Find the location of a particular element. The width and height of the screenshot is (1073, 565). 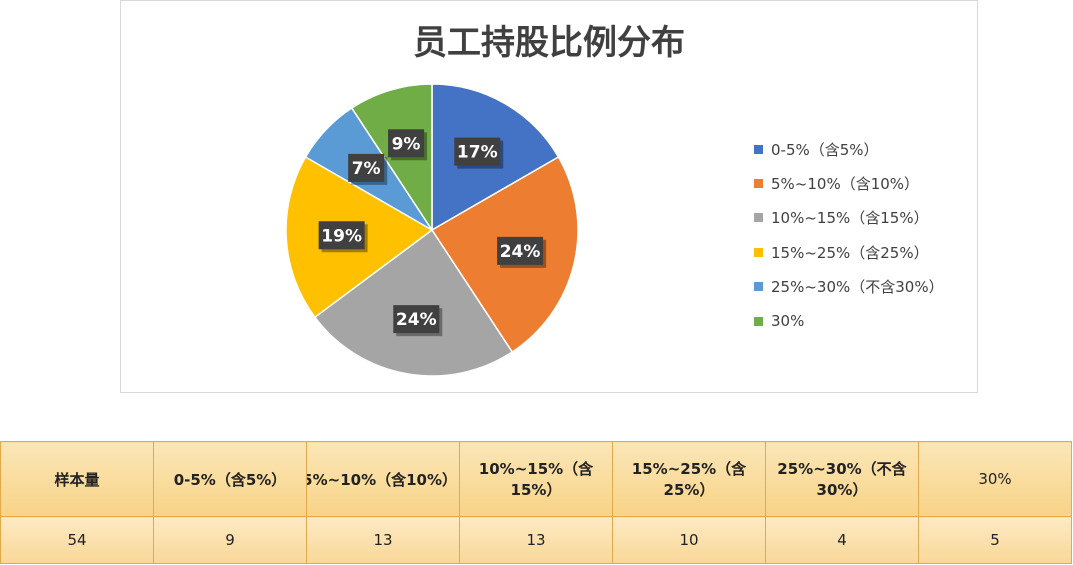

svg-text: 19% is located at coordinates (341, 236).